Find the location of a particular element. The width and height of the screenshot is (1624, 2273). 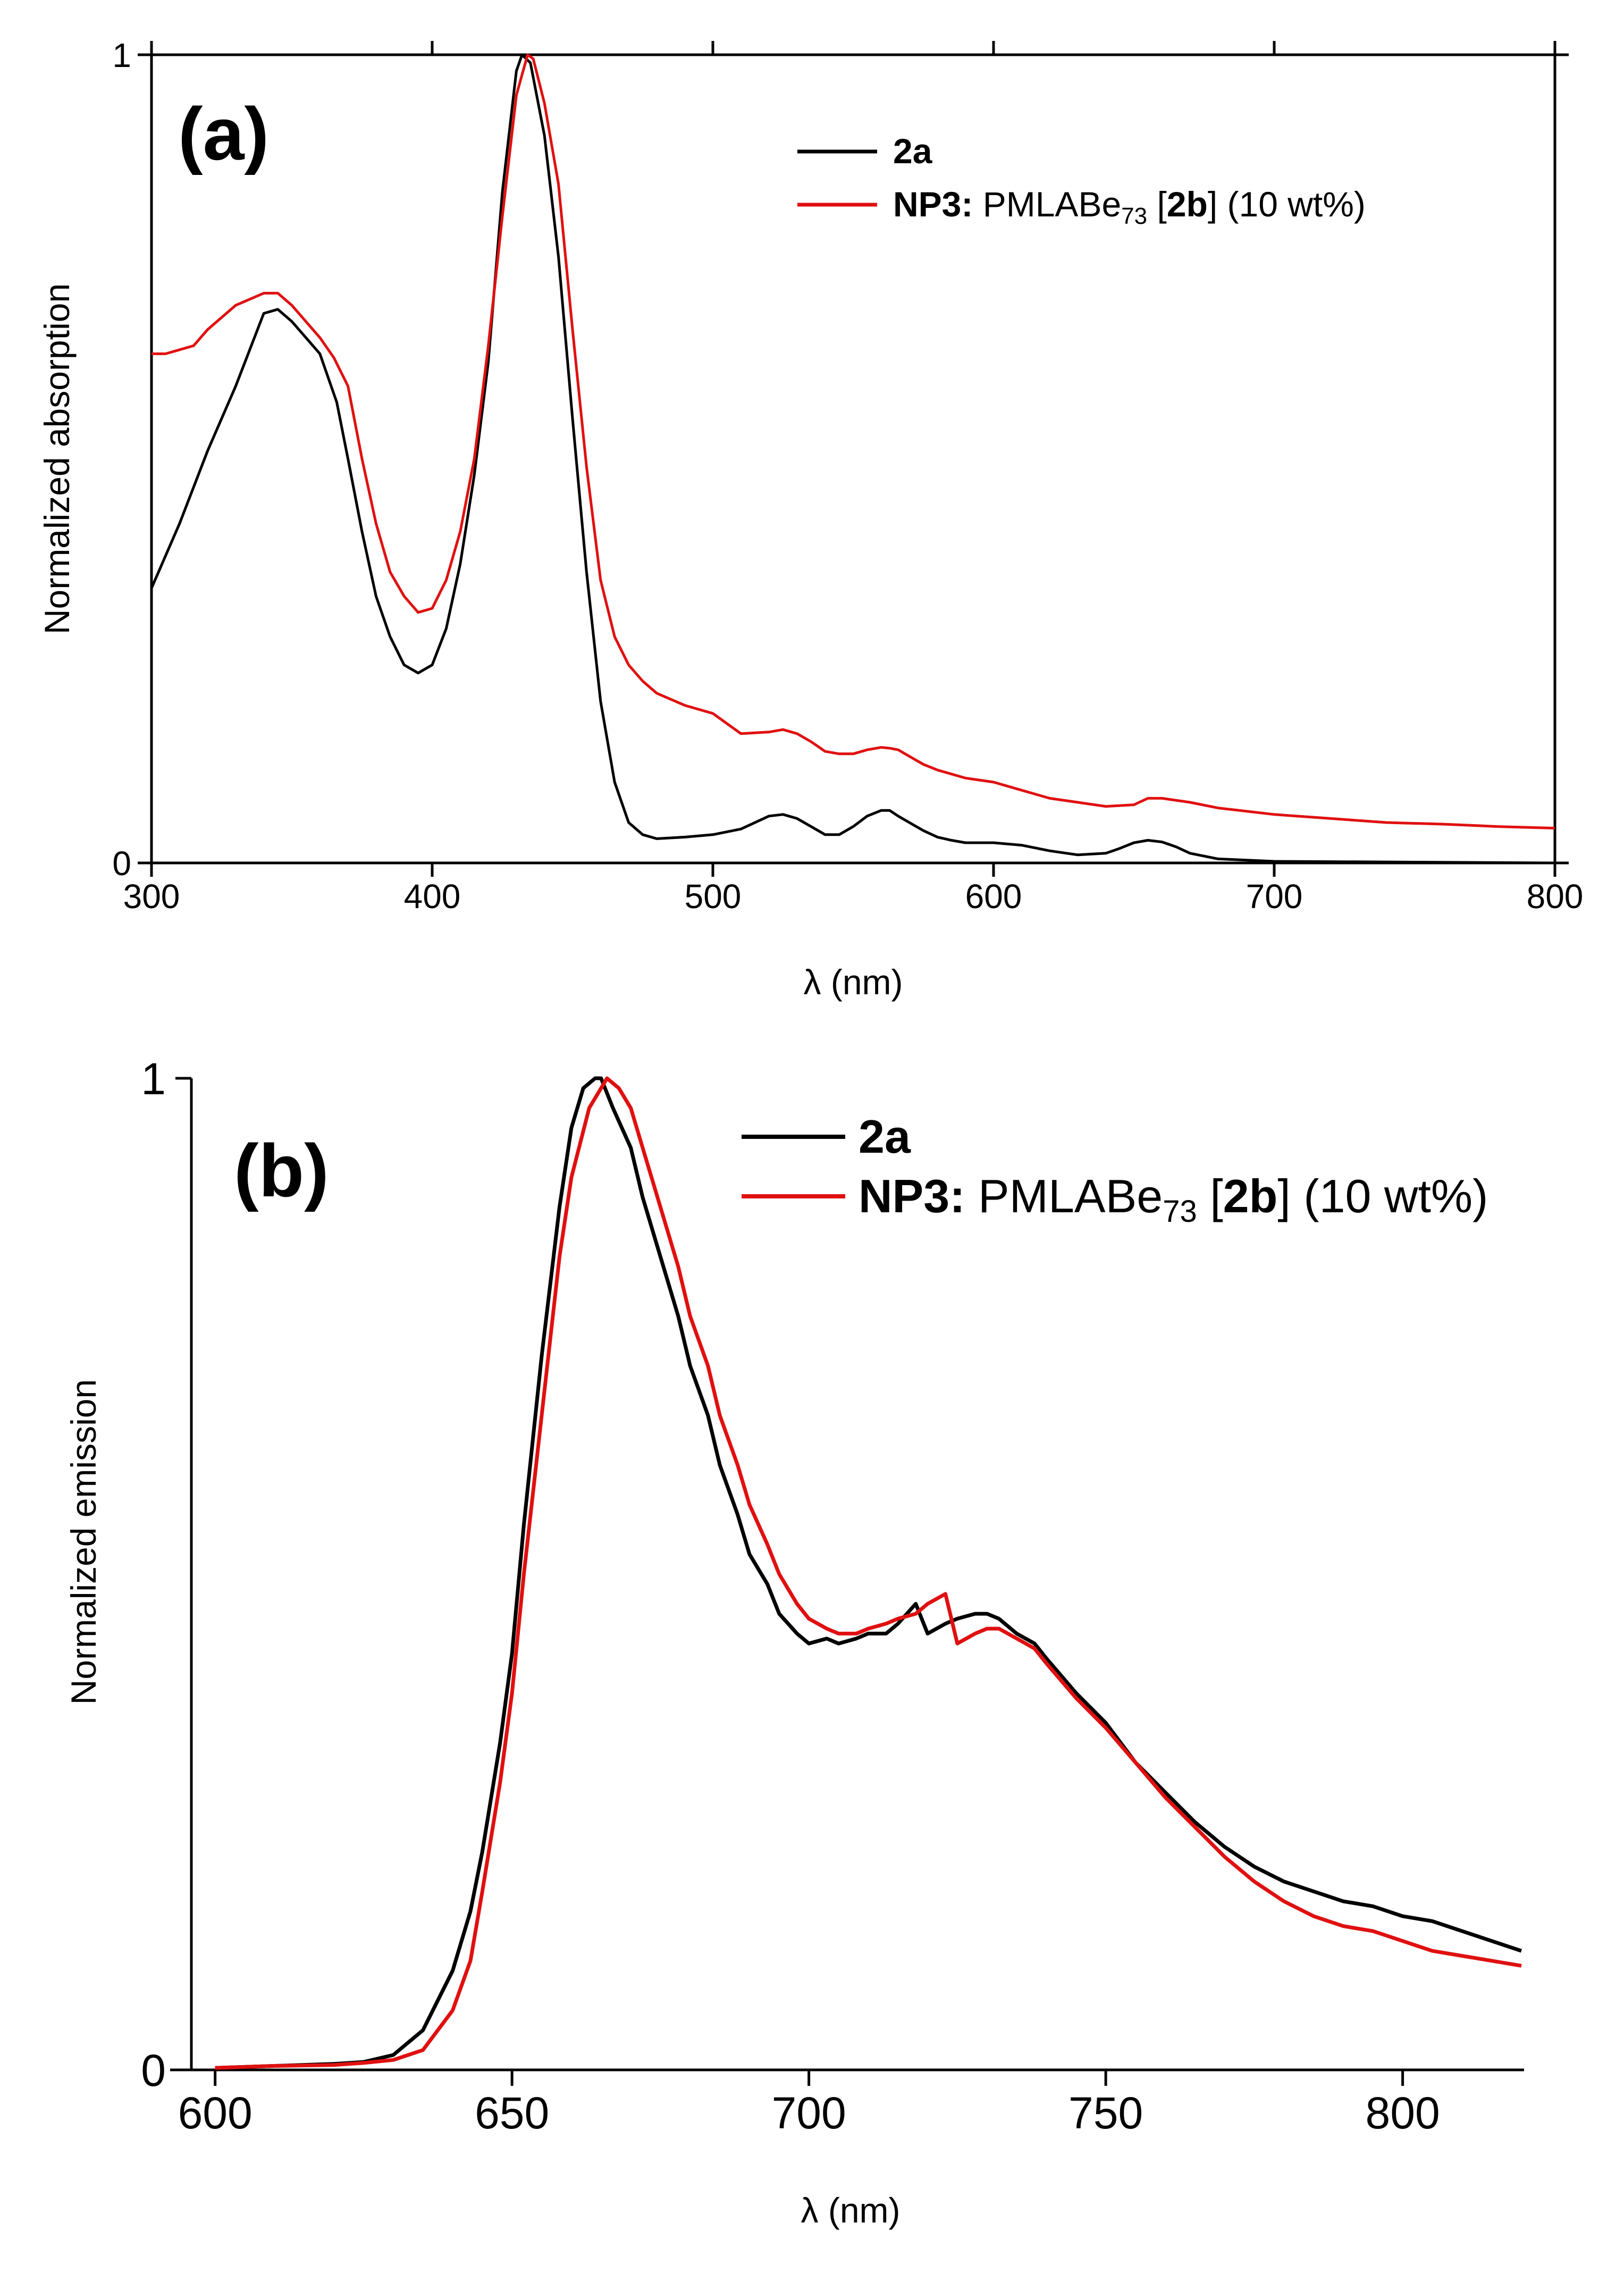

panel-b-x-tick-label: 650 is located at coordinates (512, 2113).